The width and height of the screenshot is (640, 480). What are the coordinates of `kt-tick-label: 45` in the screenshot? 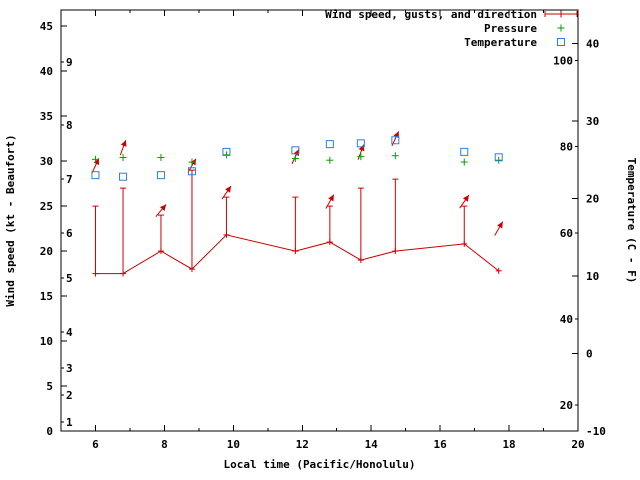 It's located at (46, 26).